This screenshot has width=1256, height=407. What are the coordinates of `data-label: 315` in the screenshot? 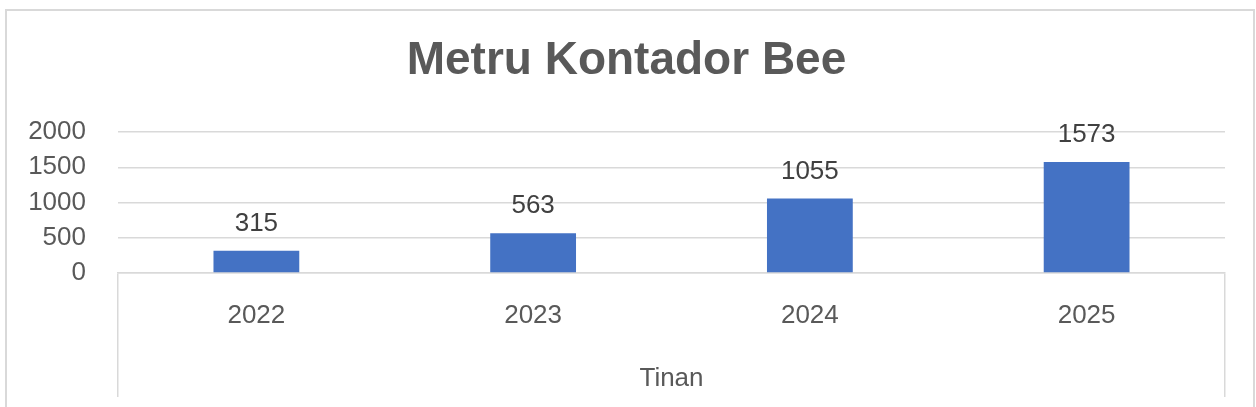 It's located at (256, 221).